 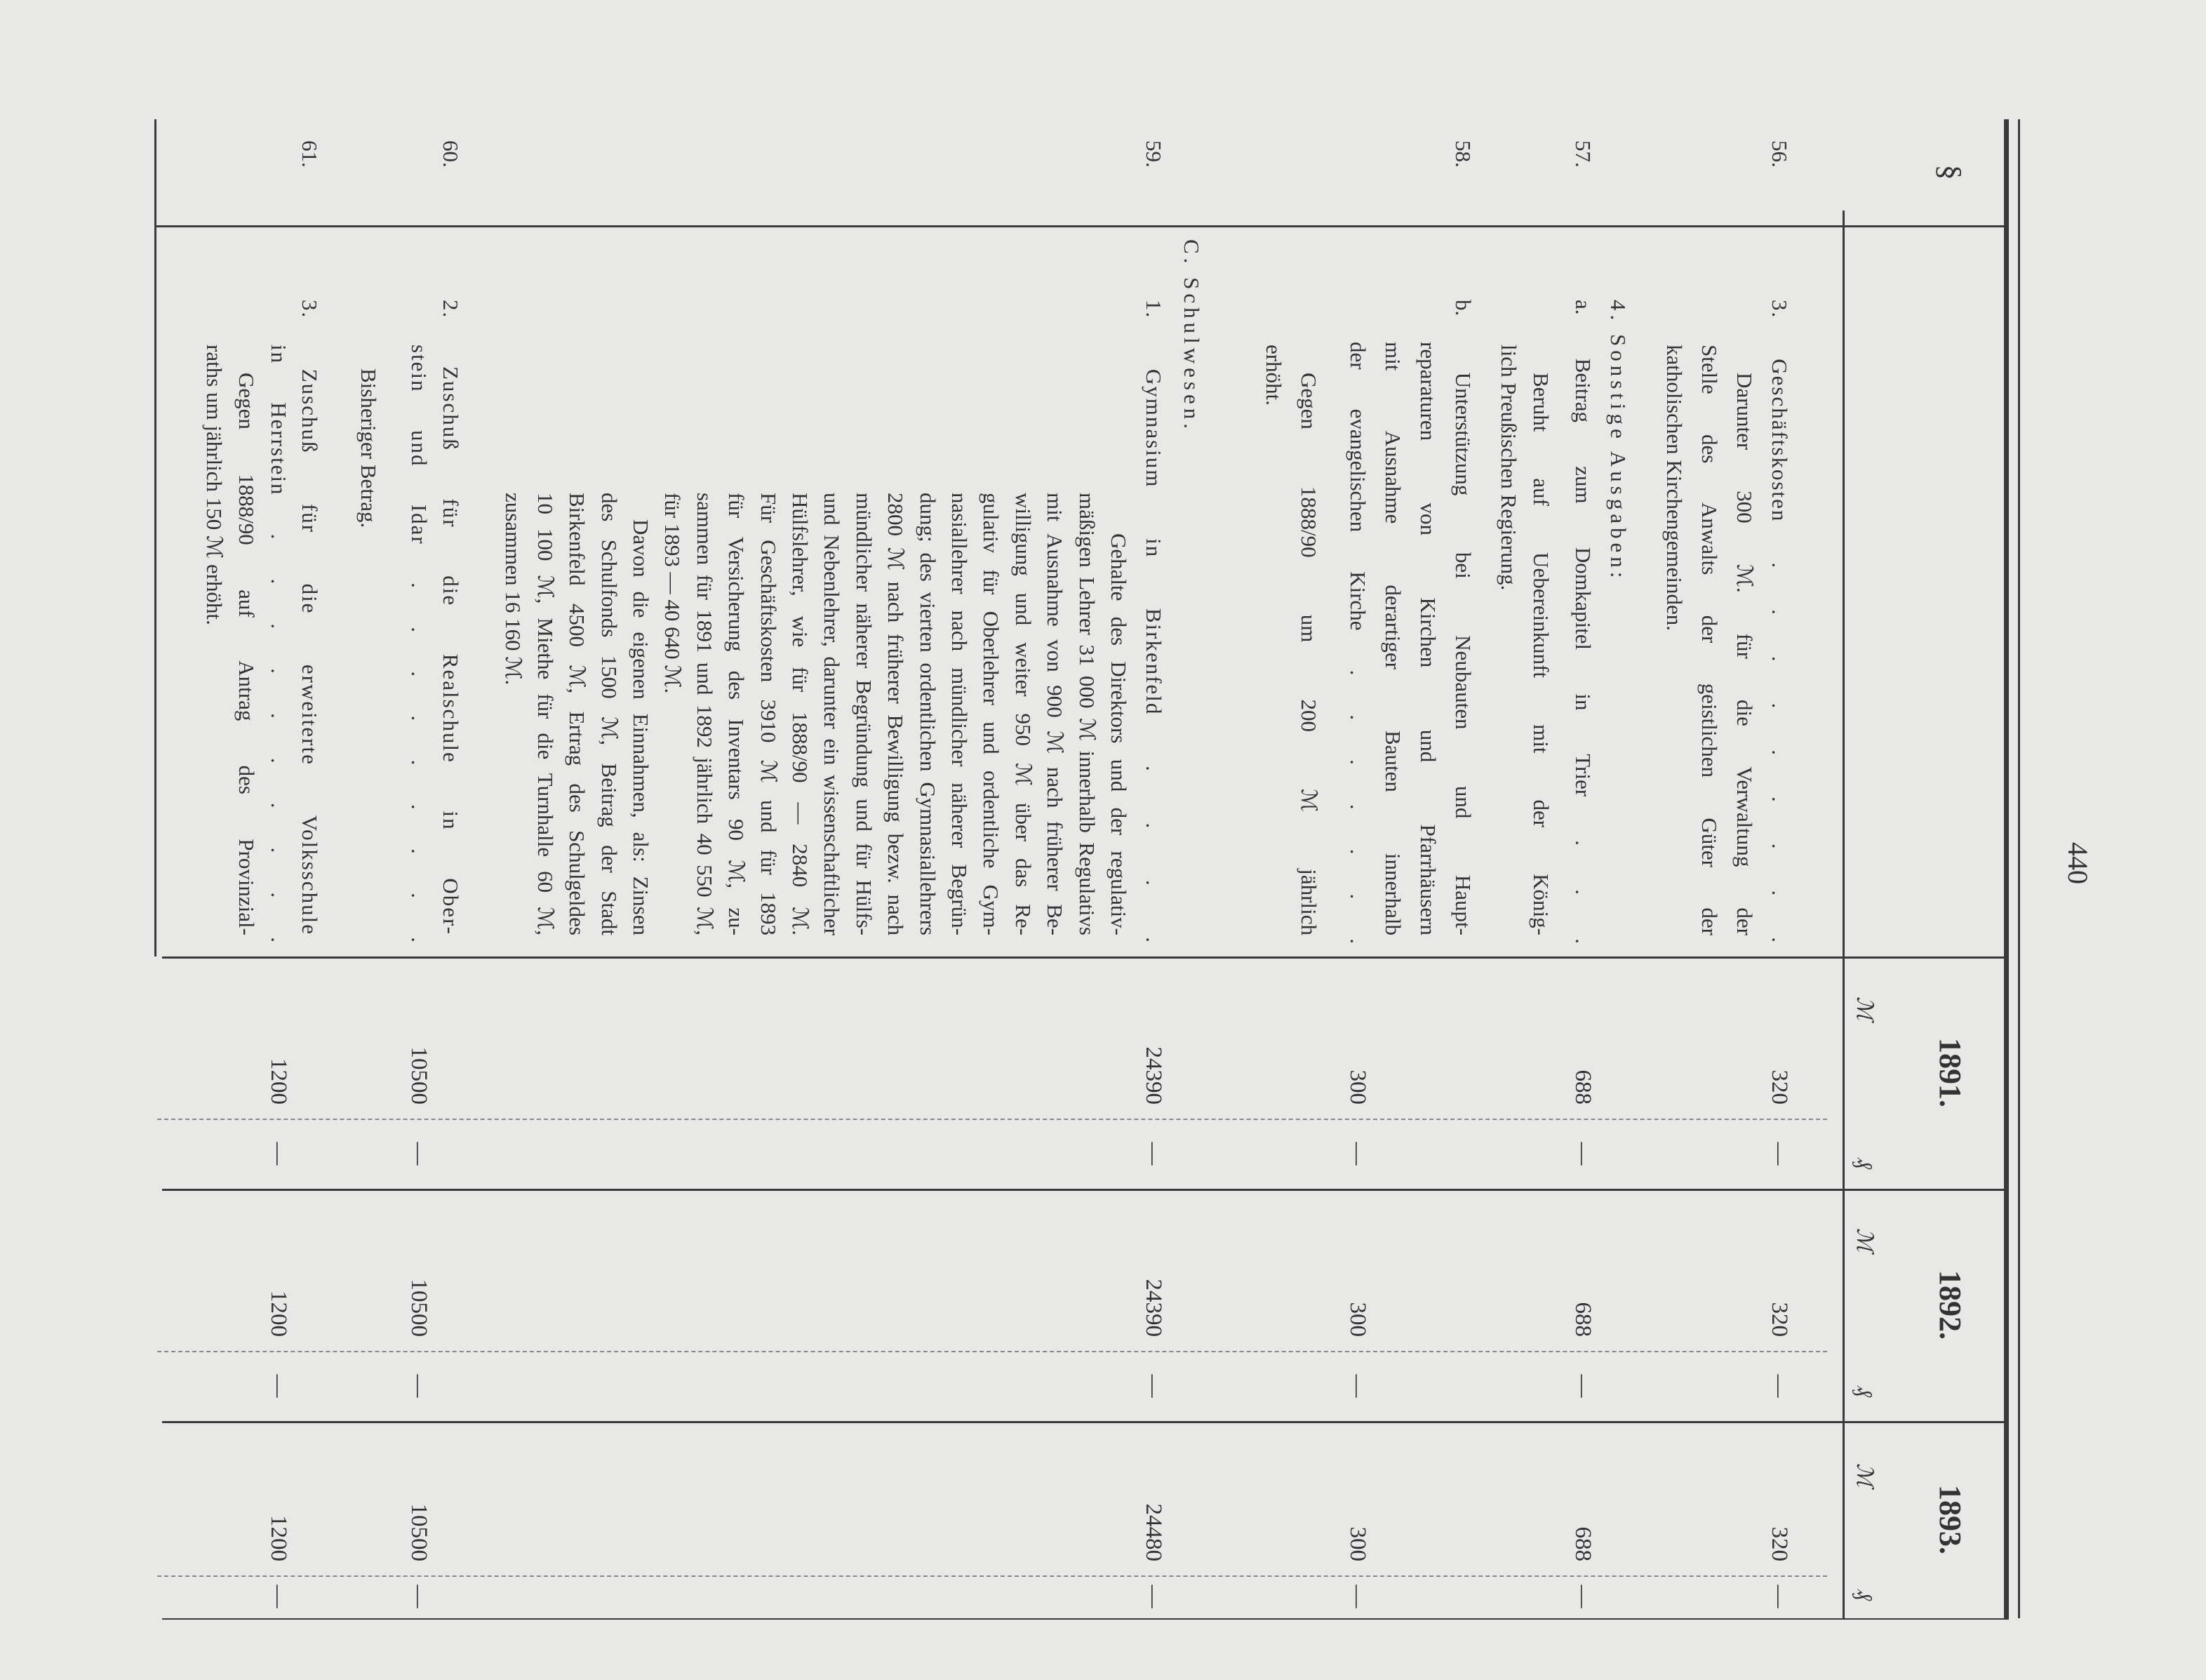 I want to click on entry-text-line: 10 100 ℳ, Miethe für die Turnhalle 60 ℳ,, so click(x=545, y=714).